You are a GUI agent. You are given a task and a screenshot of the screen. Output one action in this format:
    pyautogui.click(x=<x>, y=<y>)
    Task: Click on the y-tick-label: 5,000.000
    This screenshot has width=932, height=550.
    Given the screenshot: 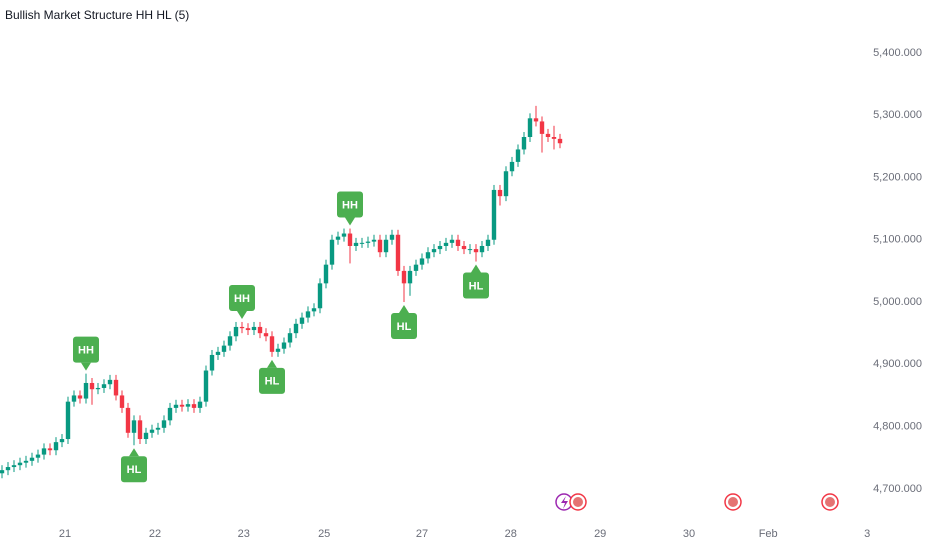 What is the action you would take?
    pyautogui.click(x=897, y=302)
    